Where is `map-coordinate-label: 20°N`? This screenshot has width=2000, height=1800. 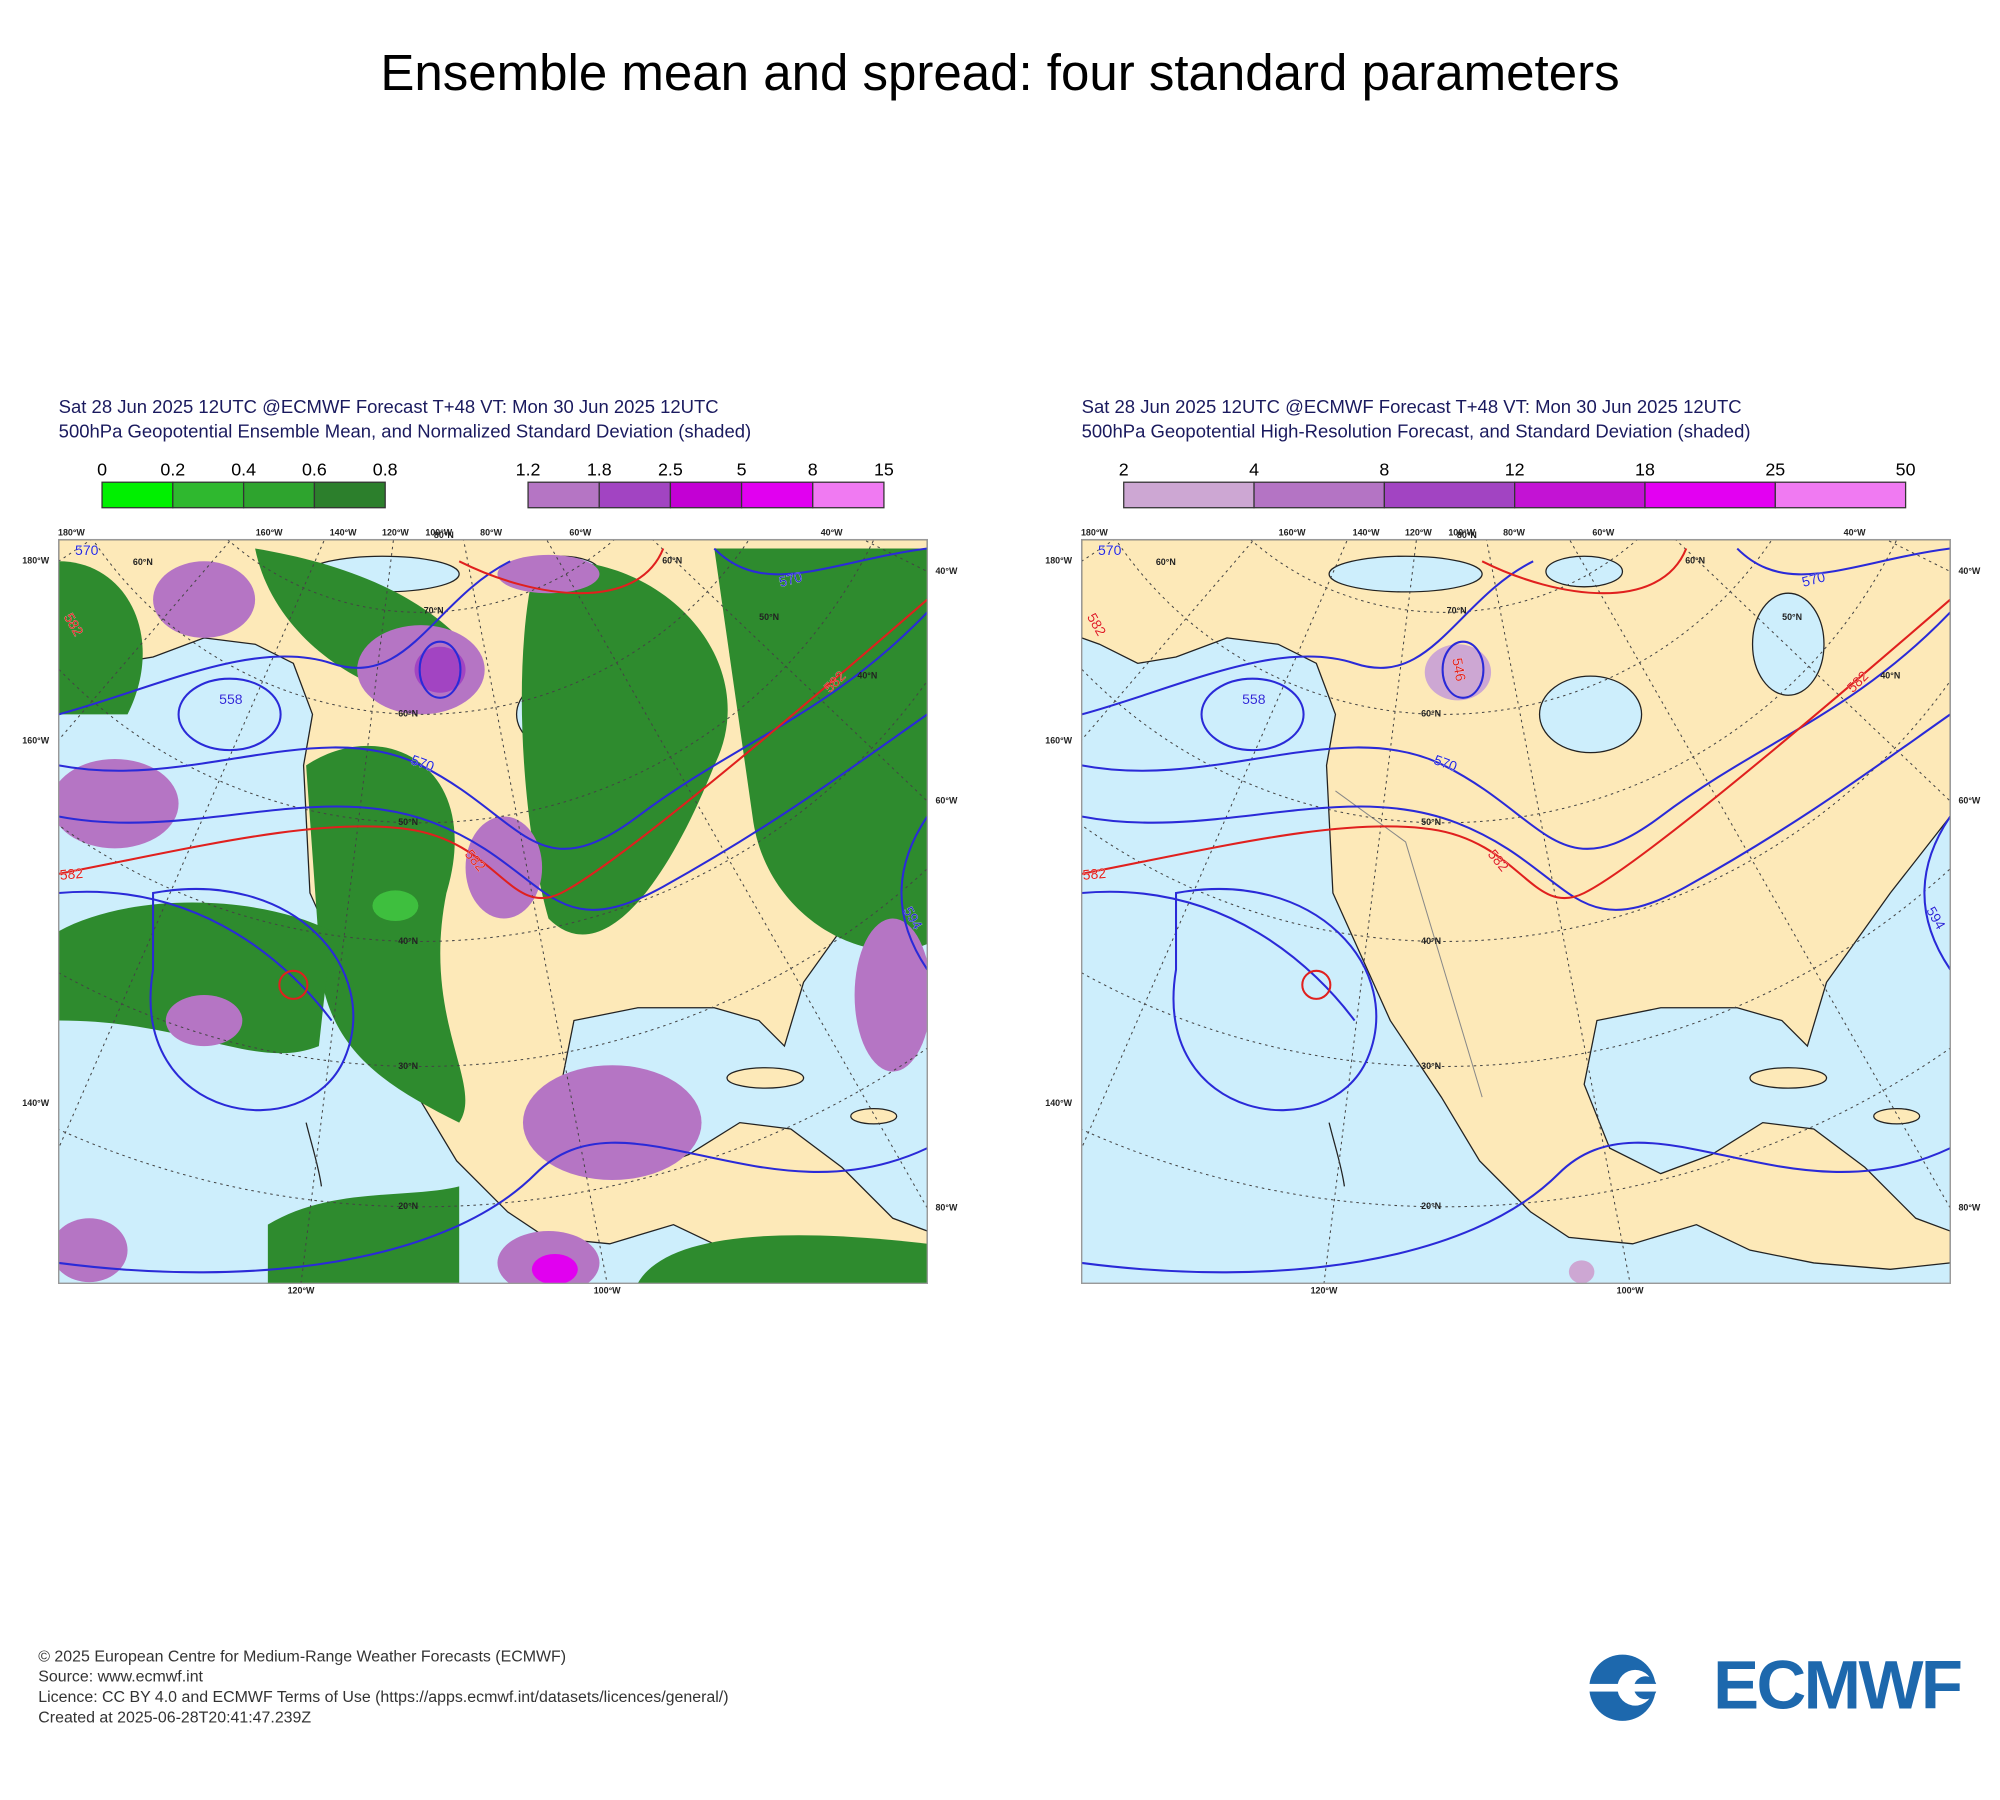
map-coordinate-label: 20°N is located at coordinates (1431, 1206).